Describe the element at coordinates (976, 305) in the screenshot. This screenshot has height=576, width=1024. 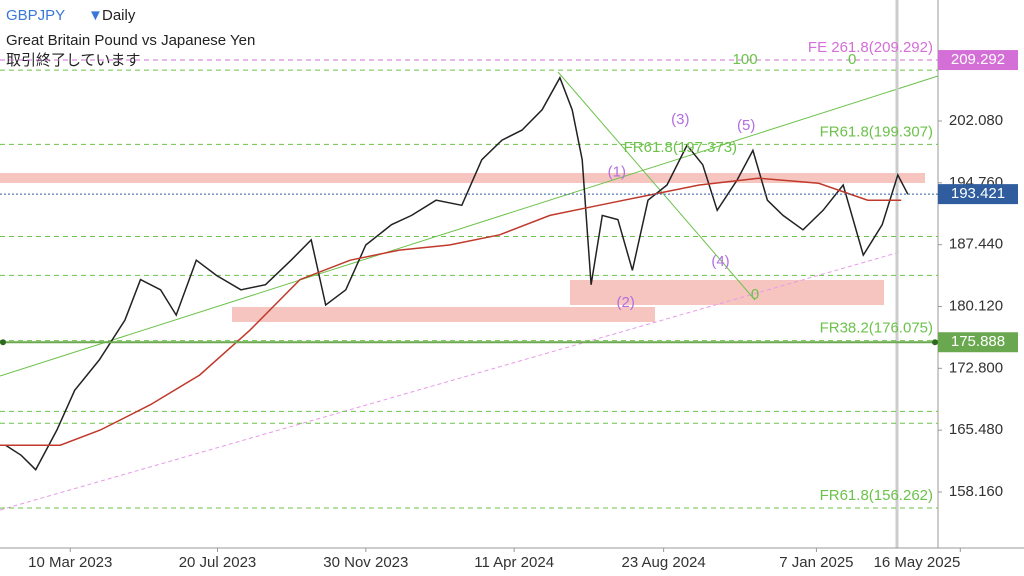
I see `y-tick-label: 180.120` at that location.